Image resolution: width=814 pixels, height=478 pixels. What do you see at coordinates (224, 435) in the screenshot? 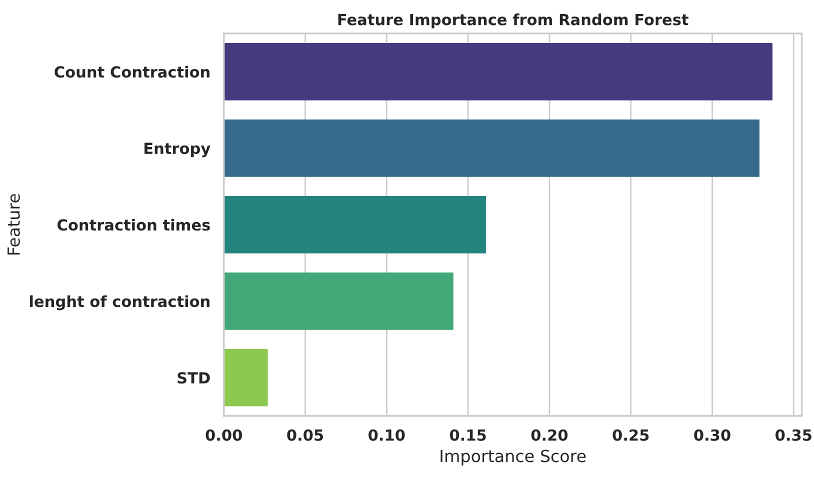
I see `x-tick-label: 0.00` at bounding box center [224, 435].